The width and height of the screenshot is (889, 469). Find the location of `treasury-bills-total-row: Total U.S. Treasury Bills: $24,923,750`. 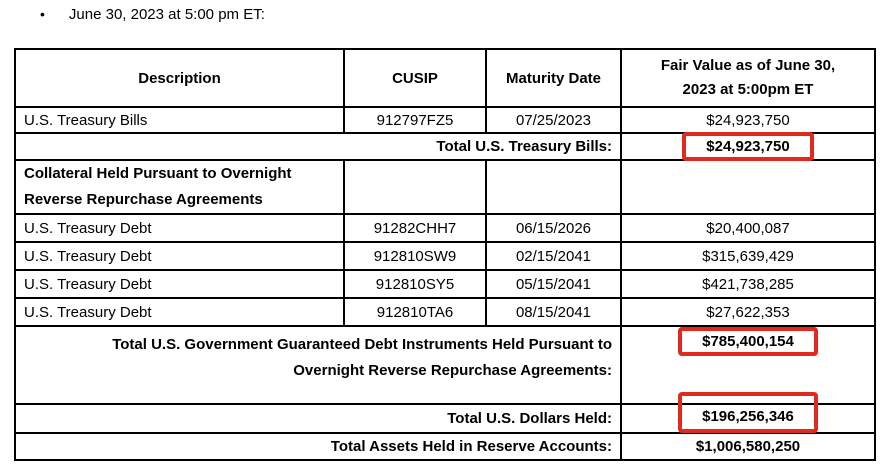

treasury-bills-total-row: Total U.S. Treasury Bills: $24,923,750 is located at coordinates (445, 146).